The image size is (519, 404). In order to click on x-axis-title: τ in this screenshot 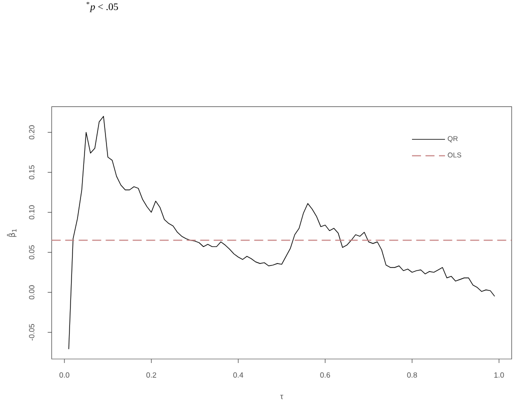, I will do `click(282, 397)`.